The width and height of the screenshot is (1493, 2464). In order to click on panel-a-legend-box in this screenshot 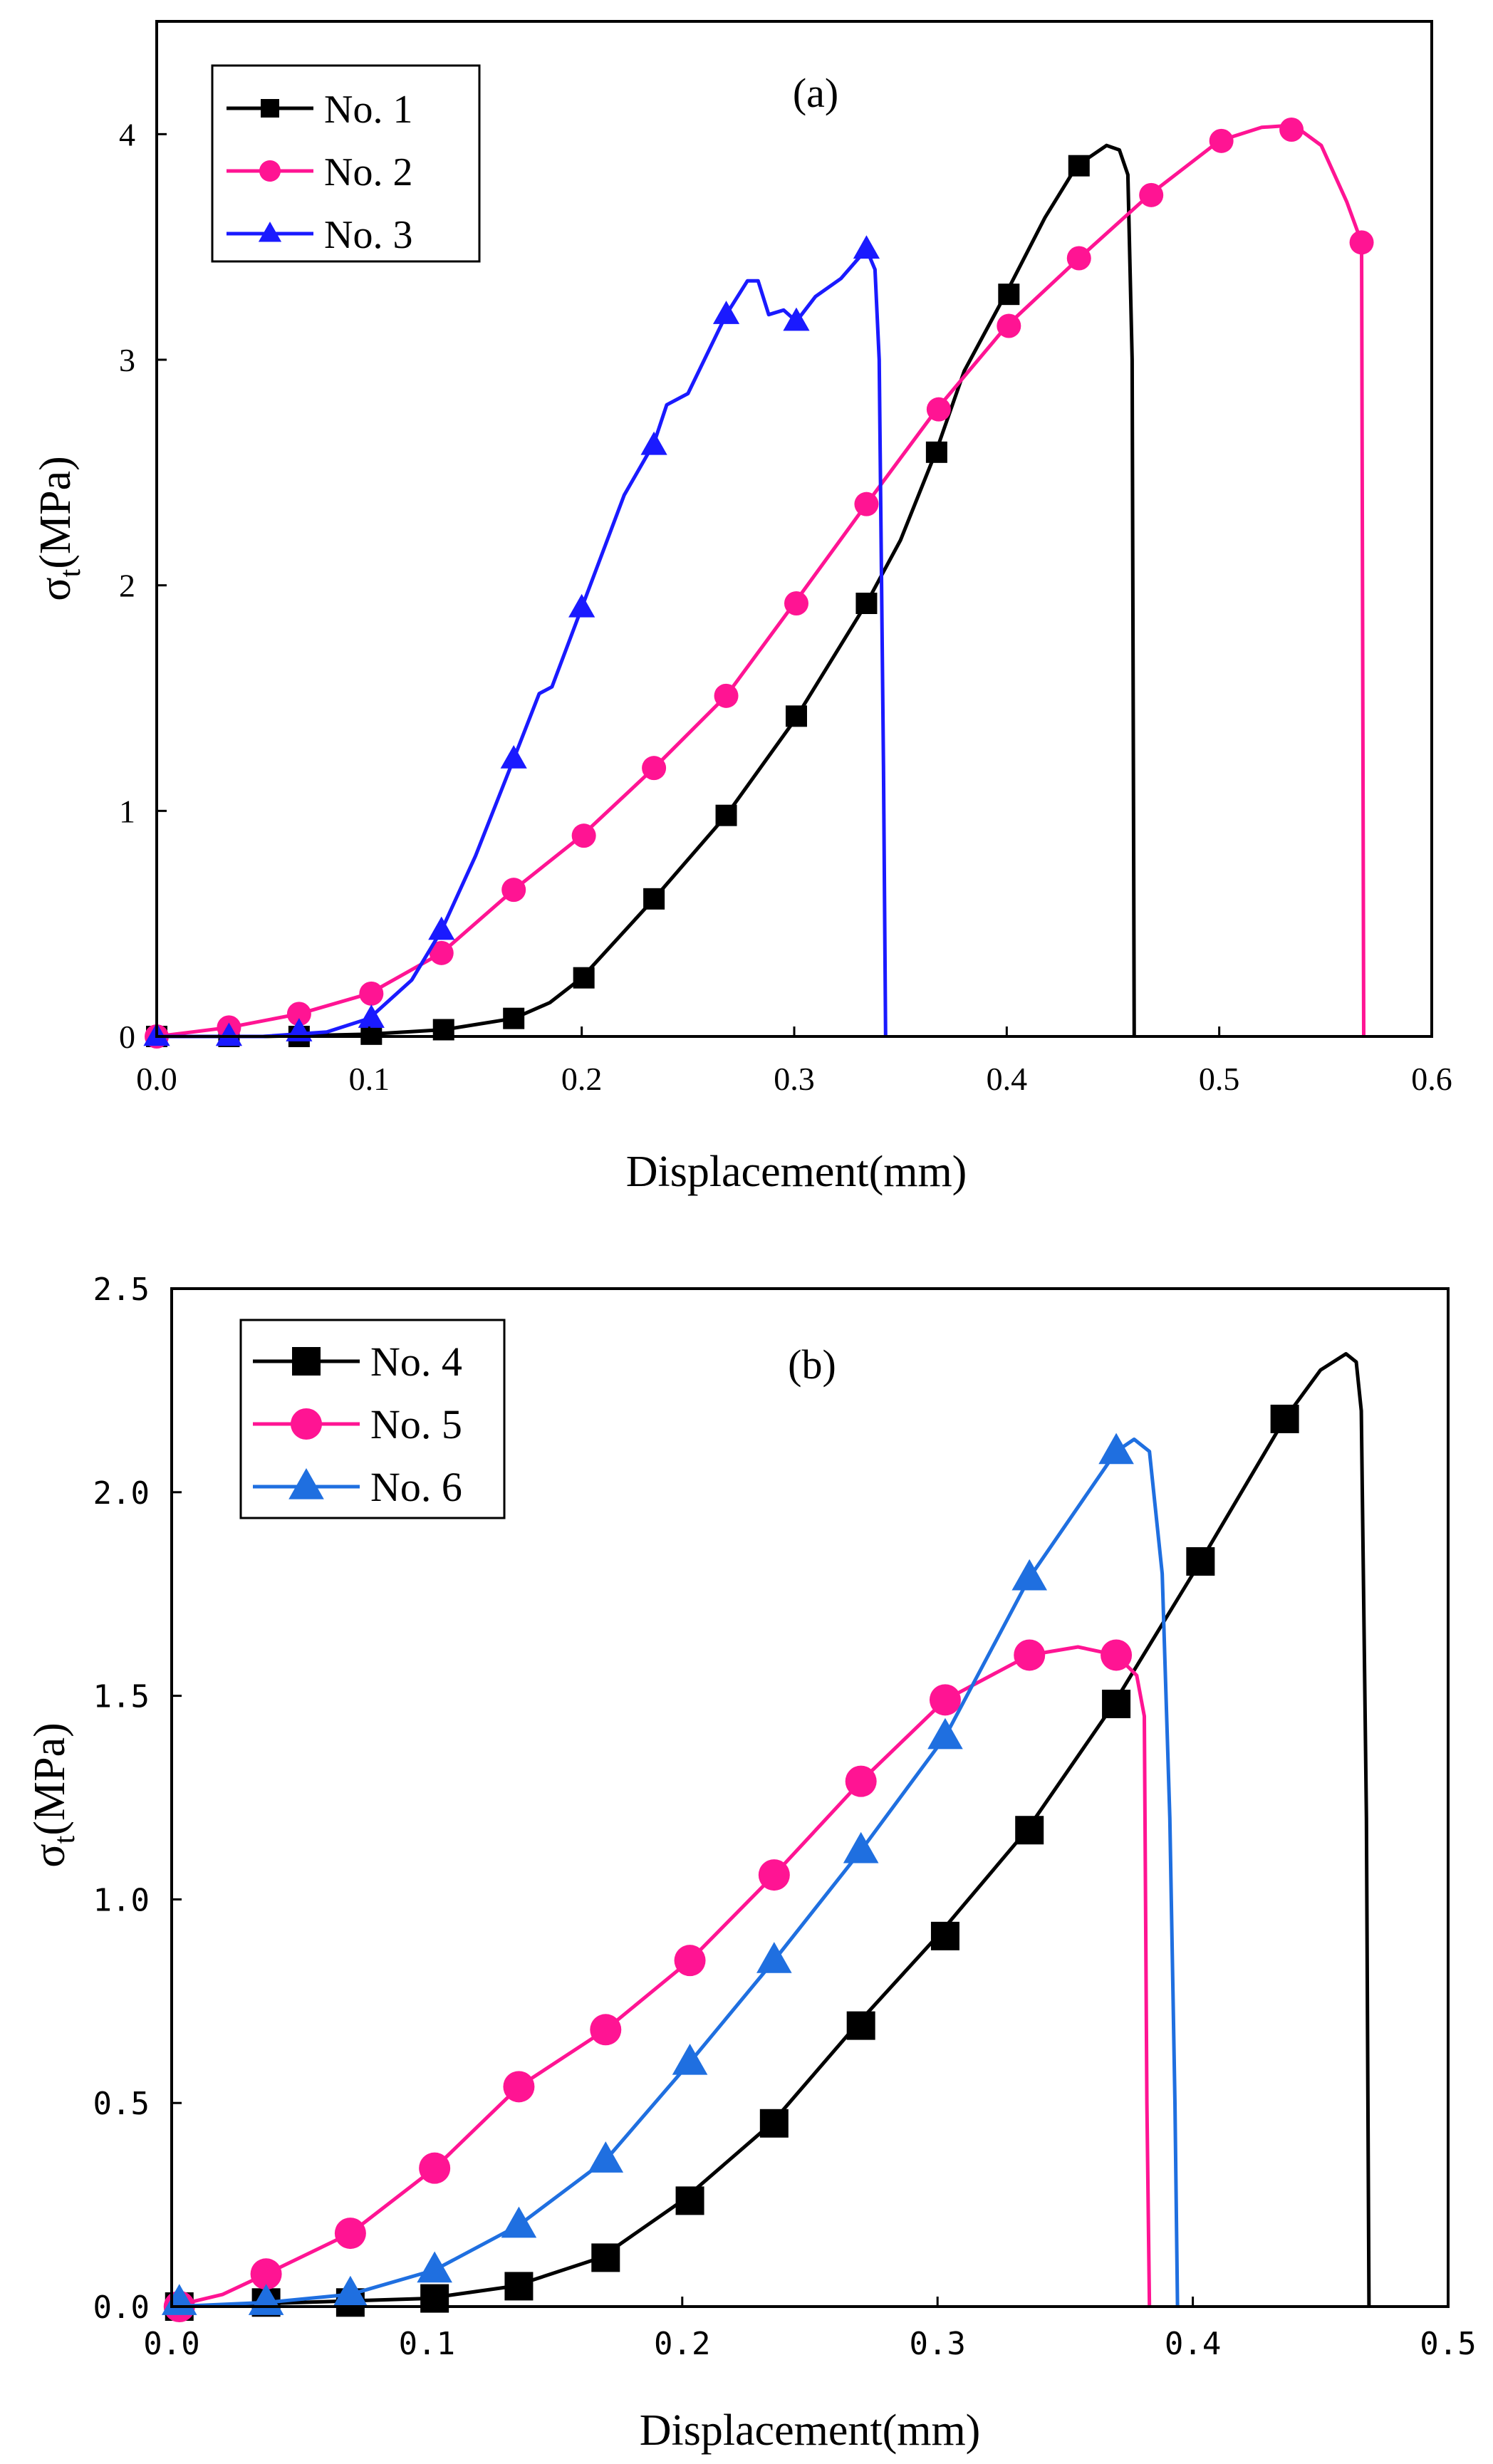, I will do `click(346, 163)`.